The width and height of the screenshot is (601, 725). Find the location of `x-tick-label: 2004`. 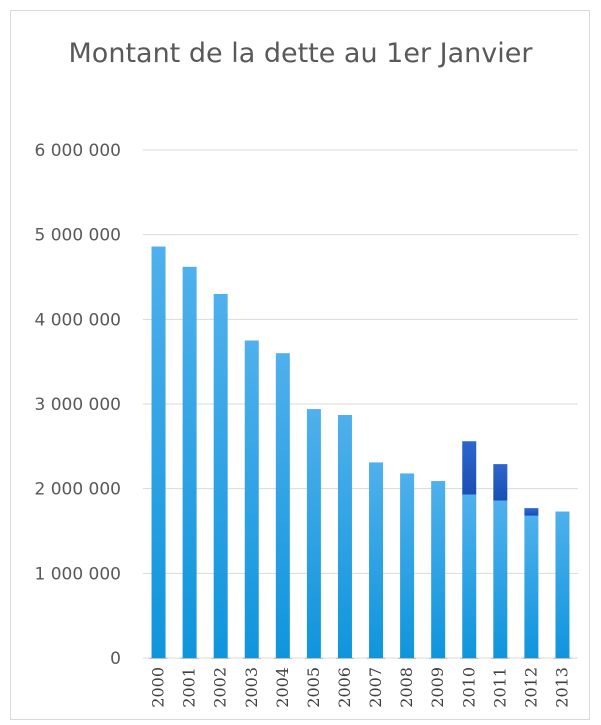

x-tick-label: 2004 is located at coordinates (282, 687).